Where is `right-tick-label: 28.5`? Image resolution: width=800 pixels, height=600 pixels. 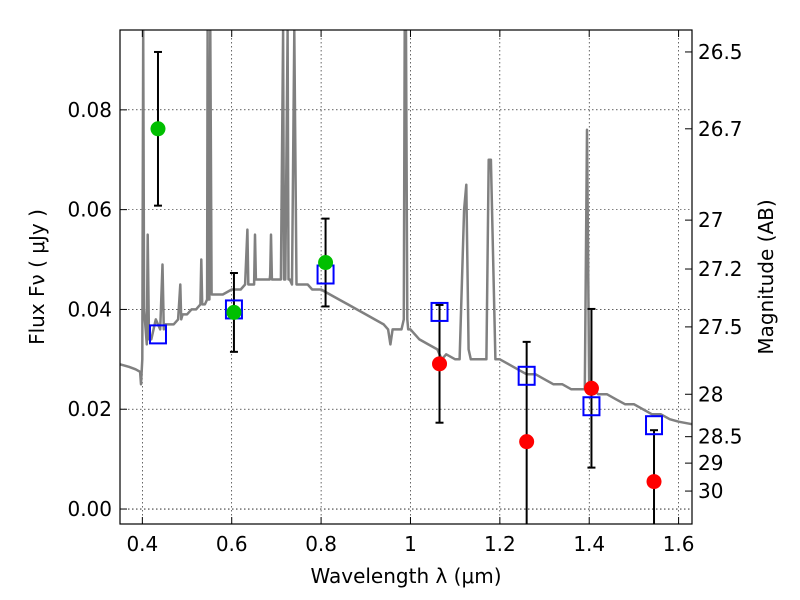
right-tick-label: 28.5 is located at coordinates (720, 437).